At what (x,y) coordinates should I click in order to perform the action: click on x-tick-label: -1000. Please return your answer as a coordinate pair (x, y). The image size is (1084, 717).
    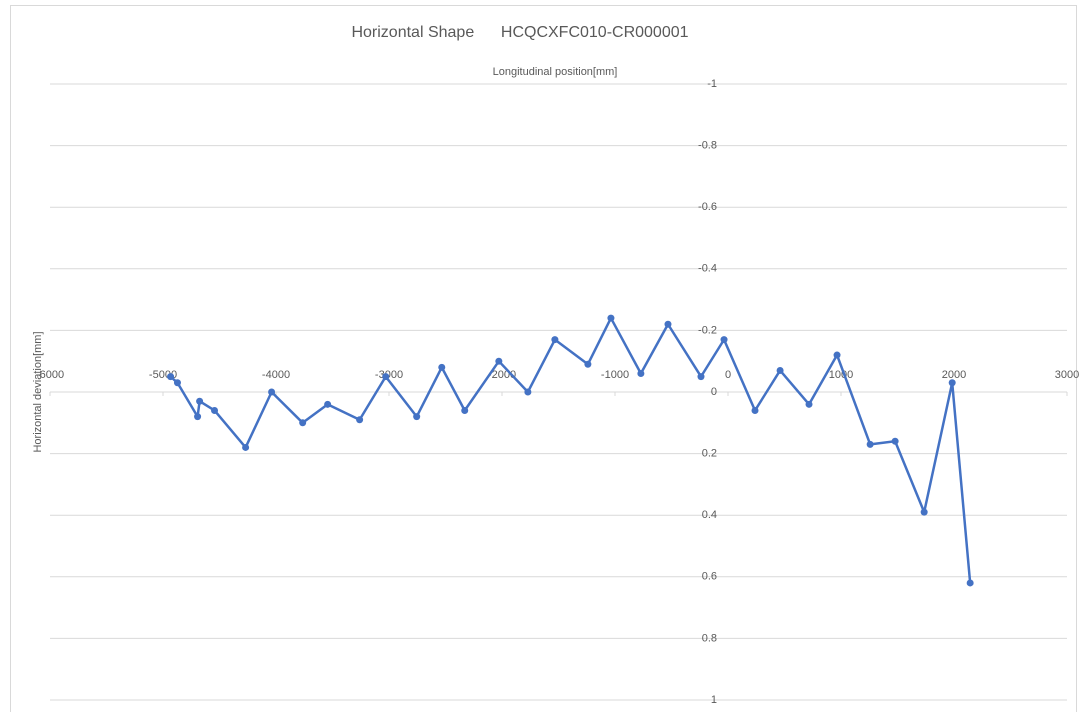
    Looking at the image, I should click on (615, 375).